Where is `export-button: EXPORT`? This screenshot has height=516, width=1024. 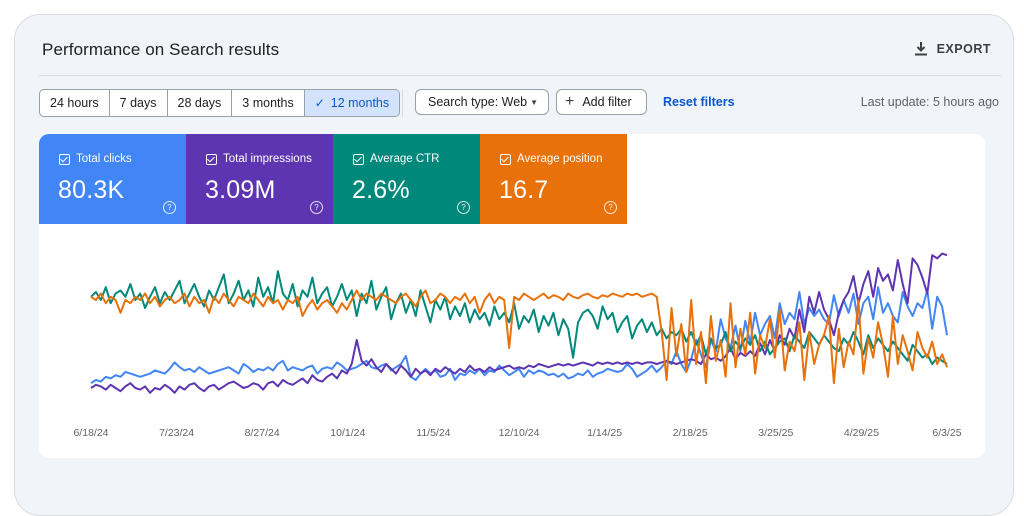
export-button: EXPORT is located at coordinates (952, 49).